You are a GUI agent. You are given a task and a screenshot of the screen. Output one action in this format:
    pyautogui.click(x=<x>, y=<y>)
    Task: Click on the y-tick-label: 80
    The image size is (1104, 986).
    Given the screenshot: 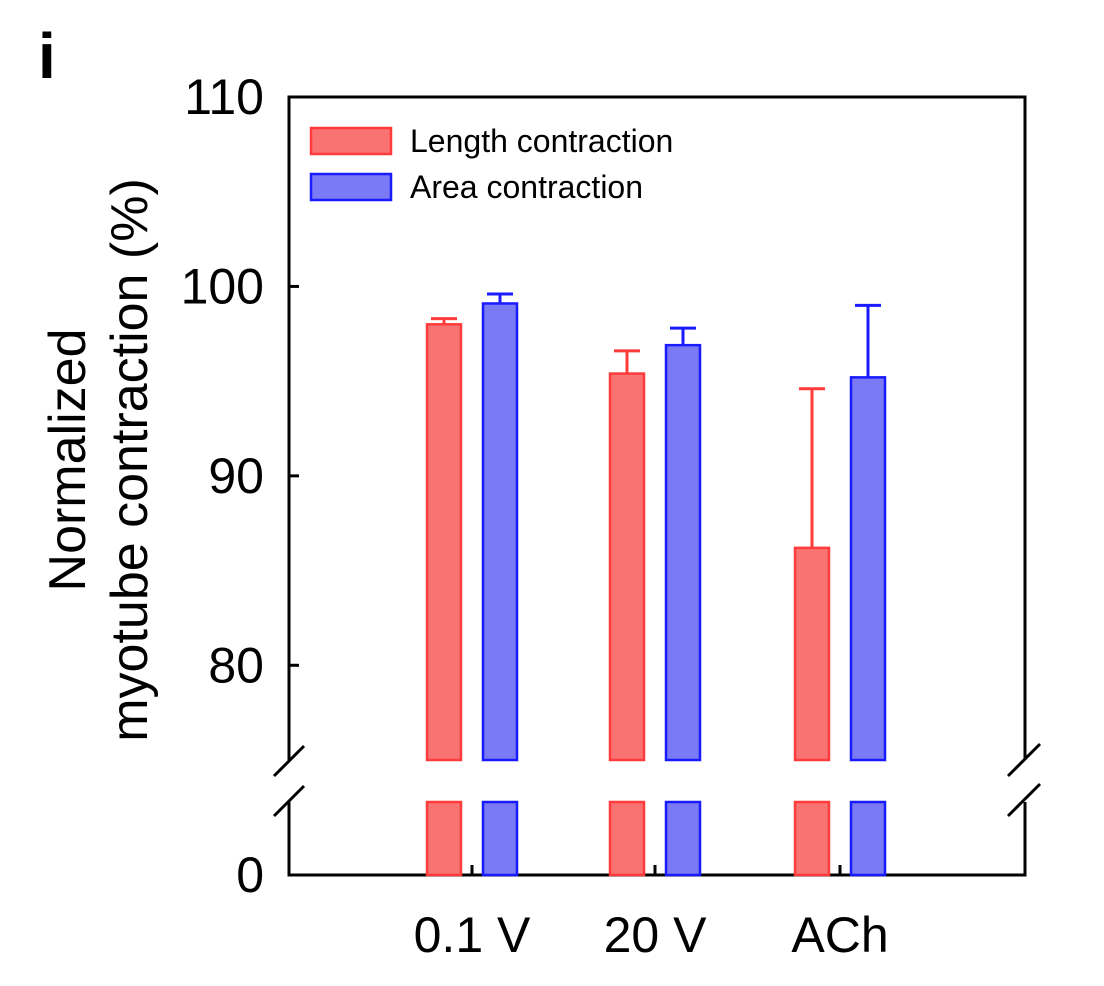 What is the action you would take?
    pyautogui.click(x=236, y=665)
    